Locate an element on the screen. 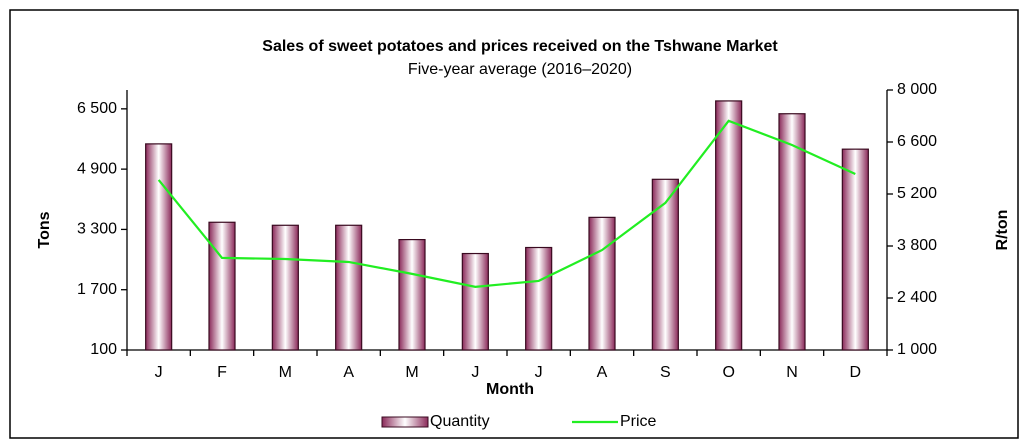  x-axis-title: Month is located at coordinates (510, 389).